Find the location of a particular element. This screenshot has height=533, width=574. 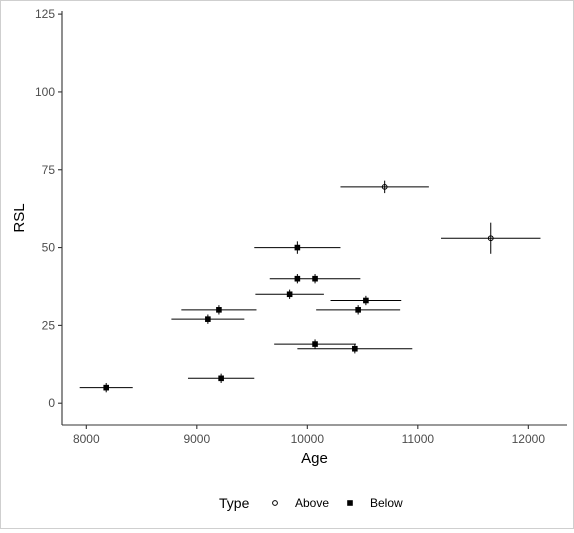

y-axis-ticks: 0 25 50 75 100 125 is located at coordinates (48, 208).